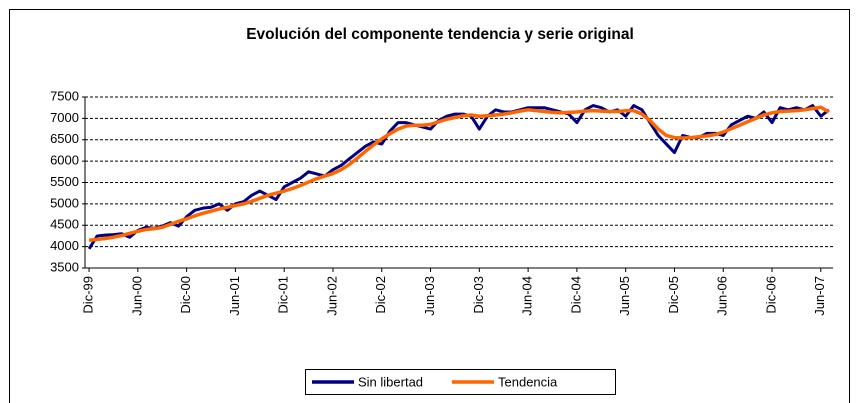 This screenshot has width=859, height=403. Describe the element at coordinates (234, 296) in the screenshot. I see `x-tick-label: Jun-01` at that location.